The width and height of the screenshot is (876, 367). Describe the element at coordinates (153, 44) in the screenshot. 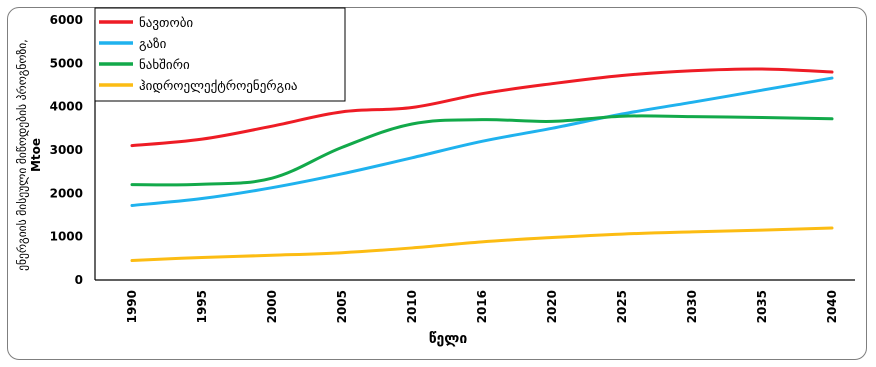

I see `legend-label: გაზი` at that location.